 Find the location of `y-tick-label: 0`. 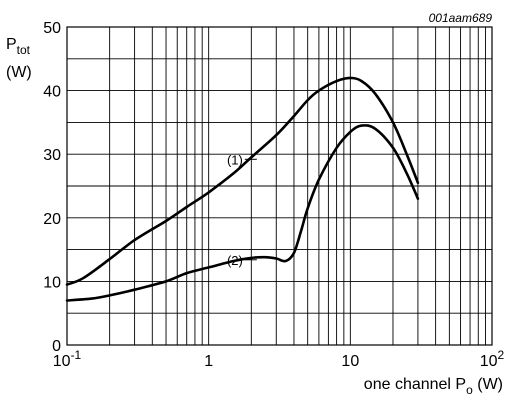

y-tick-label: 0 is located at coordinates (56, 346).